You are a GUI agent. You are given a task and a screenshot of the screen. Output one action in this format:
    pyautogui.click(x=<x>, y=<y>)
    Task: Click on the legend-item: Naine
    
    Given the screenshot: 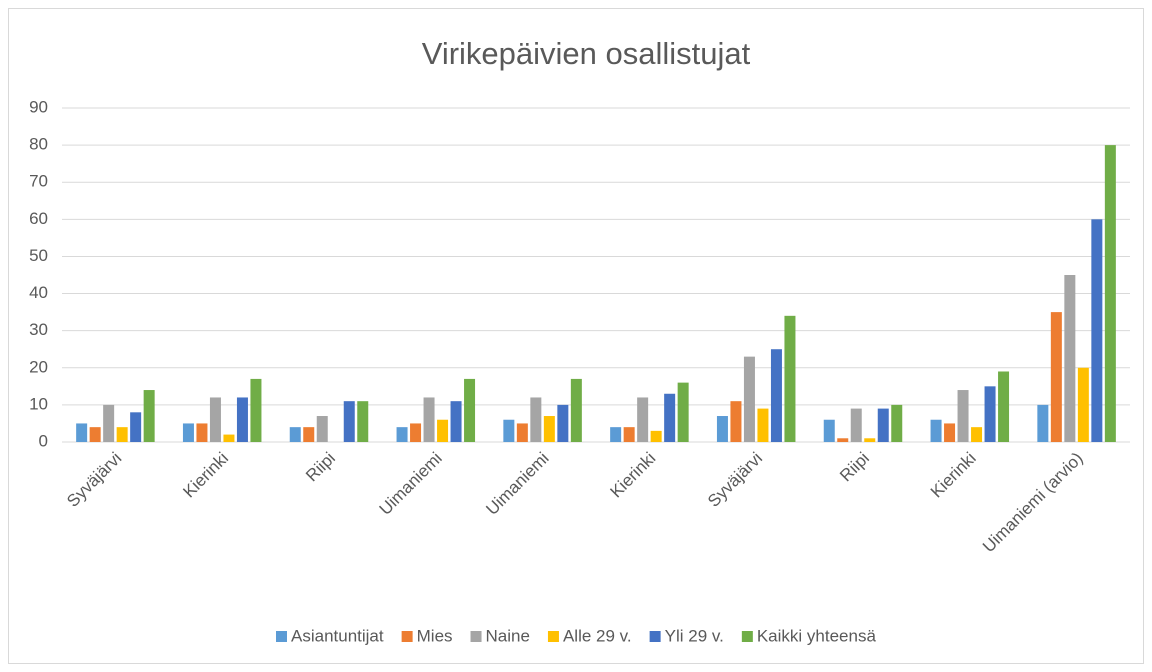 What is the action you would take?
    pyautogui.click(x=500, y=635)
    